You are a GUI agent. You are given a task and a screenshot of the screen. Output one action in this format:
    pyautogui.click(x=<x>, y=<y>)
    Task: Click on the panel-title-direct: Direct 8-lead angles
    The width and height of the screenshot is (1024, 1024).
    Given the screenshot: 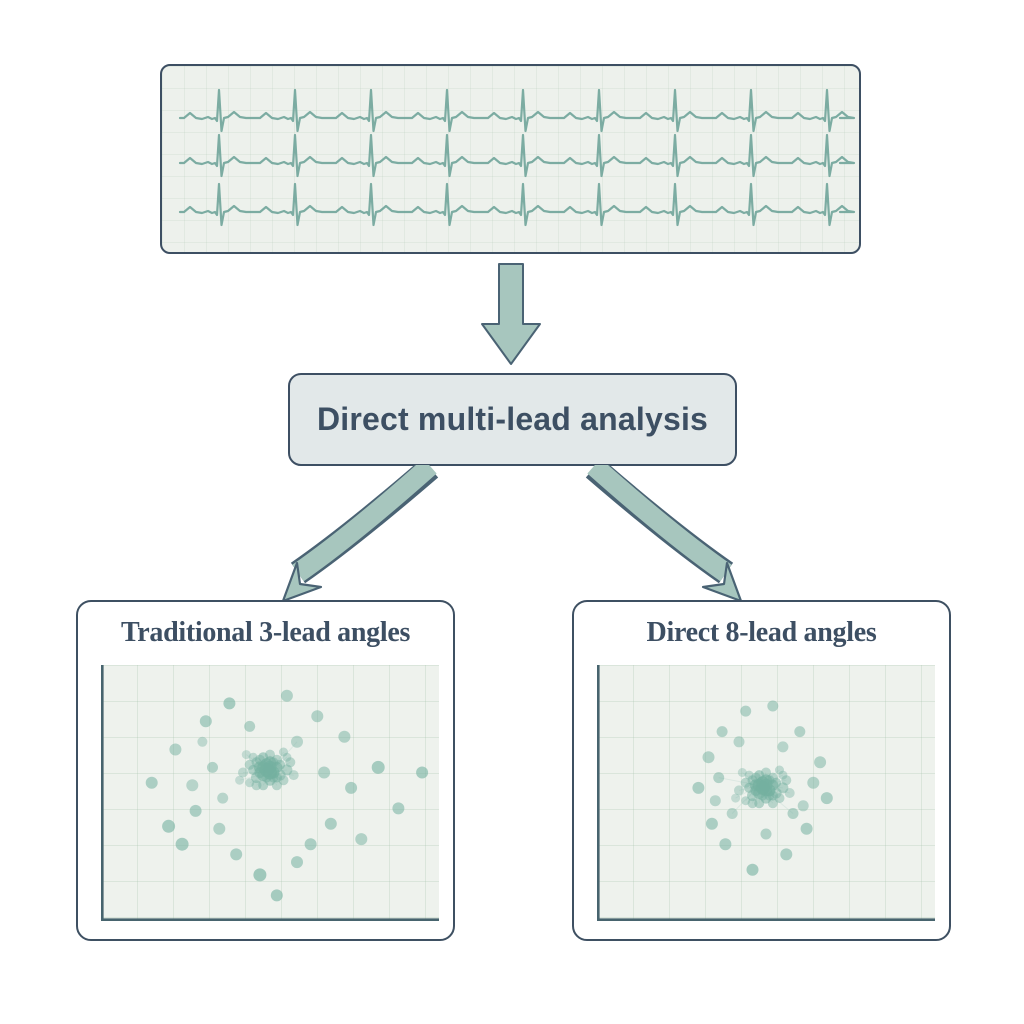 What is the action you would take?
    pyautogui.click(x=761, y=632)
    